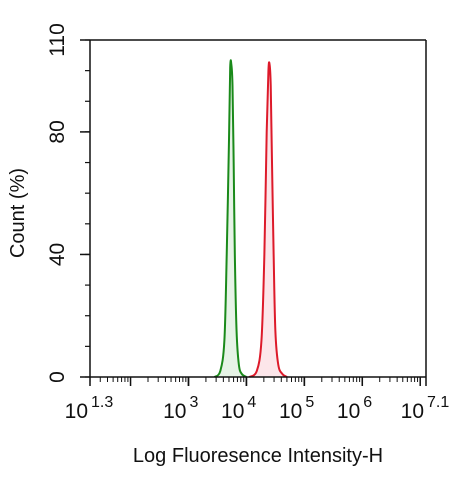 This screenshot has height=479, width=476. I want to click on series-layer, so click(250, 218).